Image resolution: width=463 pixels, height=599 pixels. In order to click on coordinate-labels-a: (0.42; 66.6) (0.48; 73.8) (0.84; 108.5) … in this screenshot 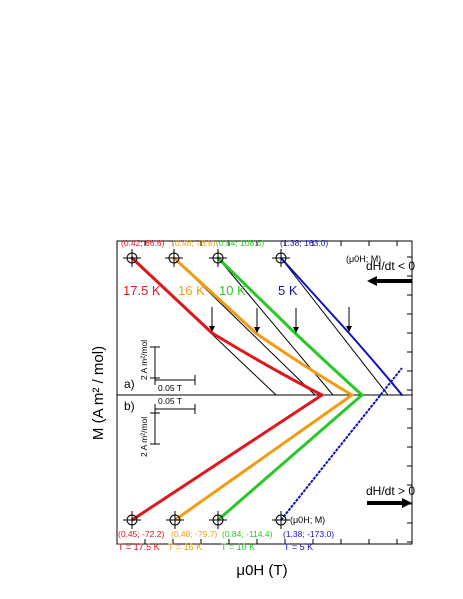, I will do `click(224, 243)`.